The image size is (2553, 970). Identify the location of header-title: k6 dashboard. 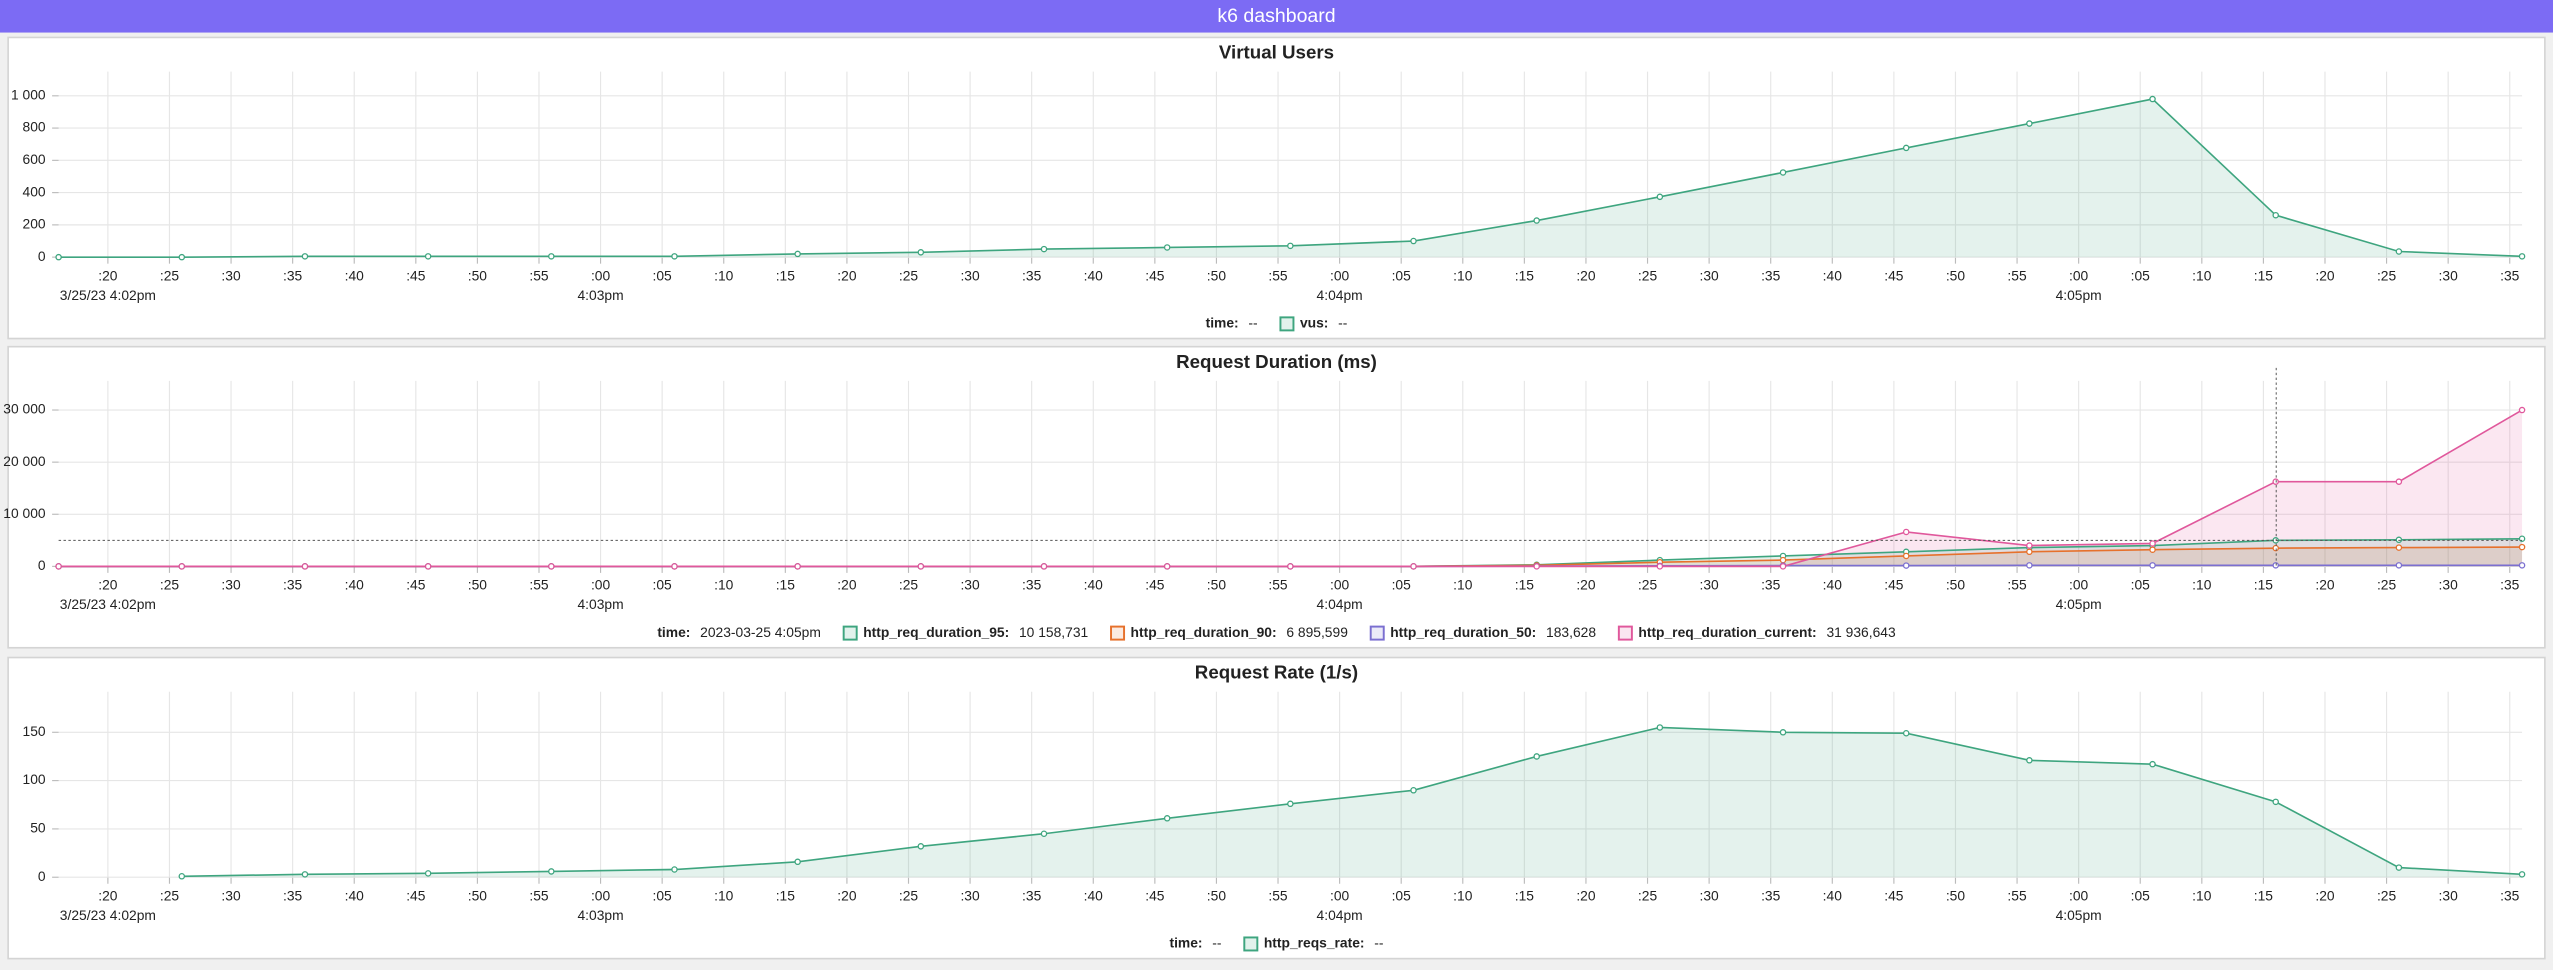
(1276, 16).